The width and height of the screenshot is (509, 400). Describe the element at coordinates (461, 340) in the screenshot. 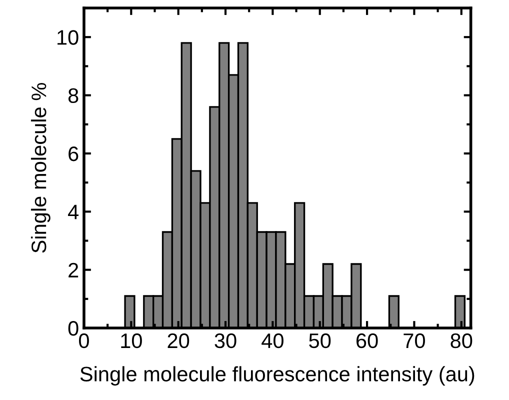

I see `x-tick-label: 80` at that location.